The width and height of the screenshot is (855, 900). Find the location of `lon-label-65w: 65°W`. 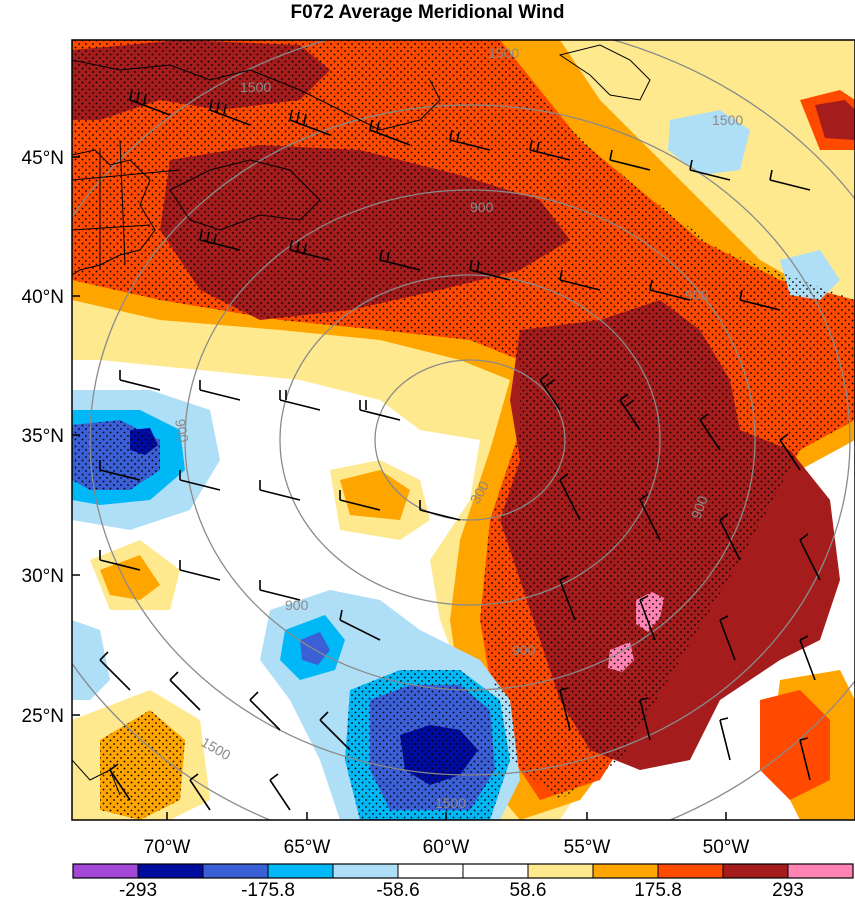

lon-label-65w: 65°W is located at coordinates (307, 847).